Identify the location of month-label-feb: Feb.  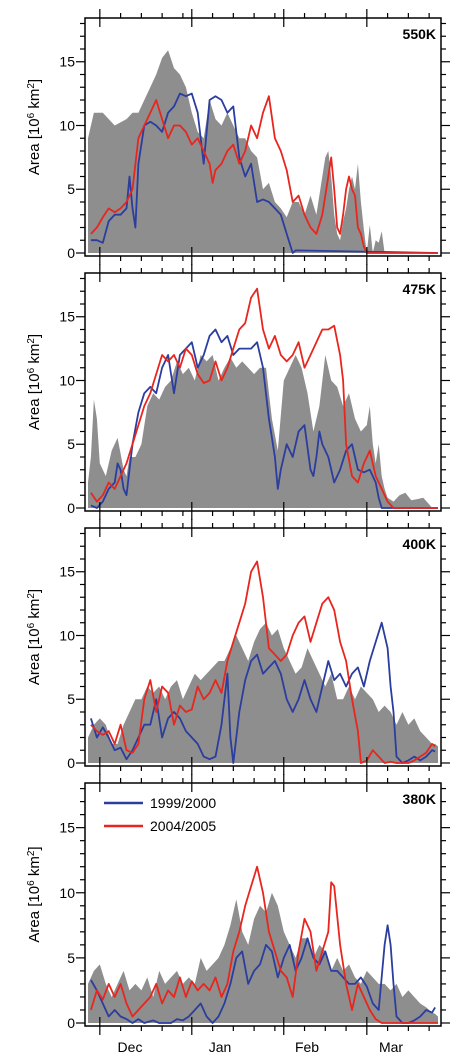
(307, 1047).